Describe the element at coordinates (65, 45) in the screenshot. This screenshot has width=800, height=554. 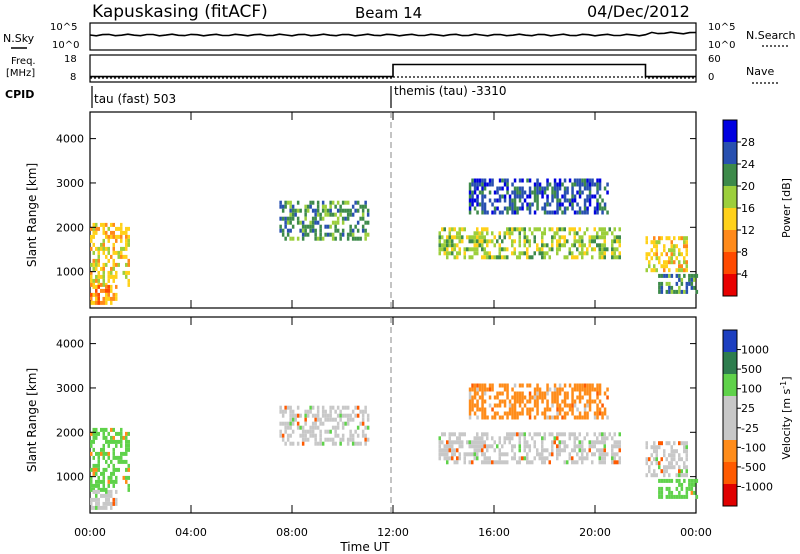
I see `nsky-tick-bottom: 10^0` at that location.